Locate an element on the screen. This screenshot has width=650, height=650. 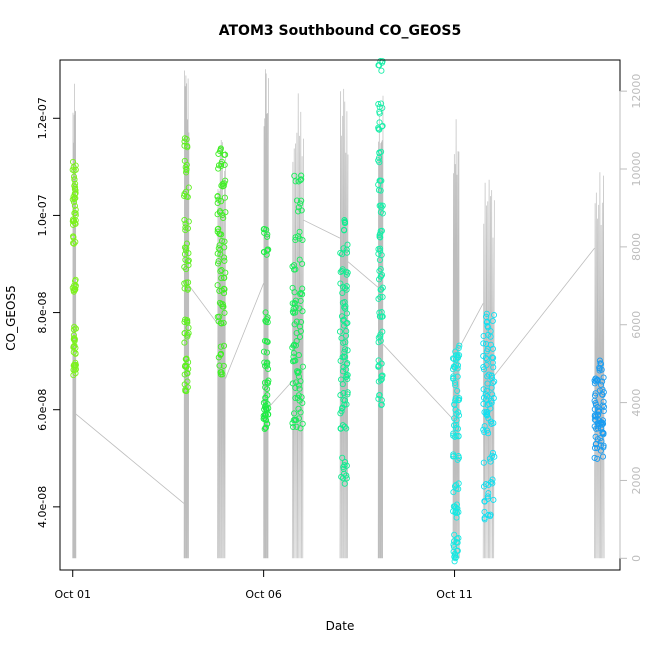
y2-tick-label-1: 0 is located at coordinates (636, 558).